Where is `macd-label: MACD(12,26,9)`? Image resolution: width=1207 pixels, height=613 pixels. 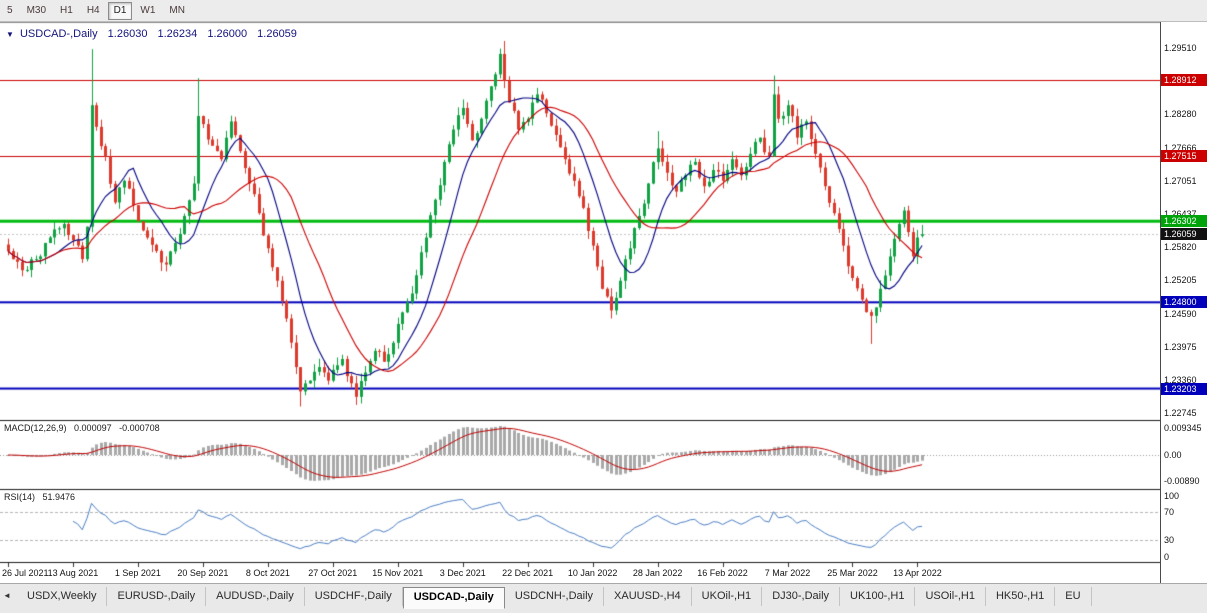 macd-label: MACD(12,26,9) is located at coordinates (35, 428).